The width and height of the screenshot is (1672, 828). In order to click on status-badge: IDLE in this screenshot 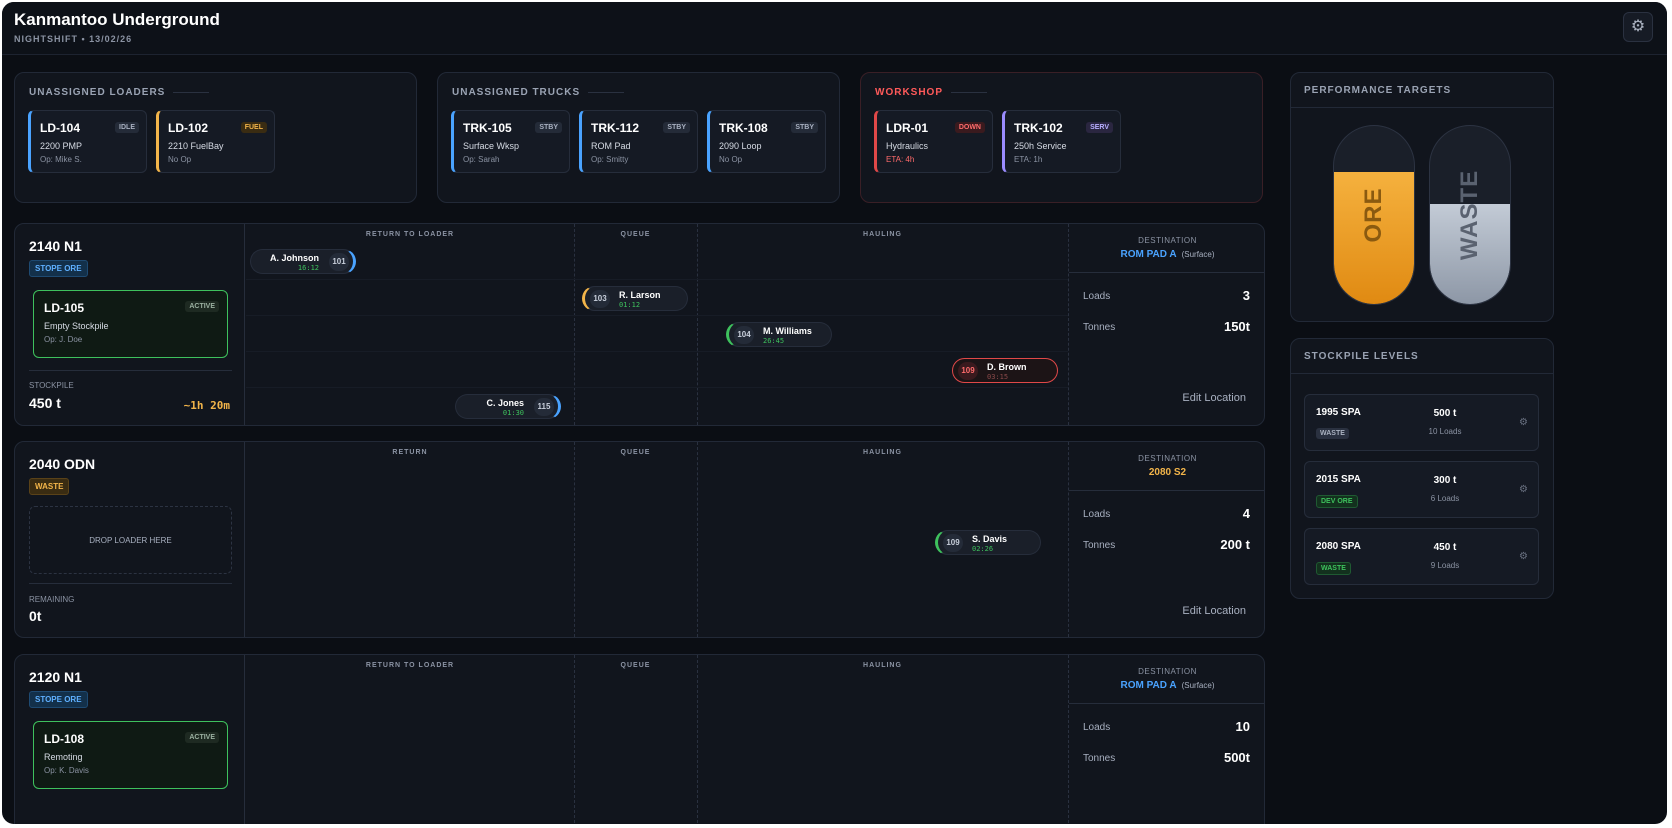, I will do `click(127, 127)`.